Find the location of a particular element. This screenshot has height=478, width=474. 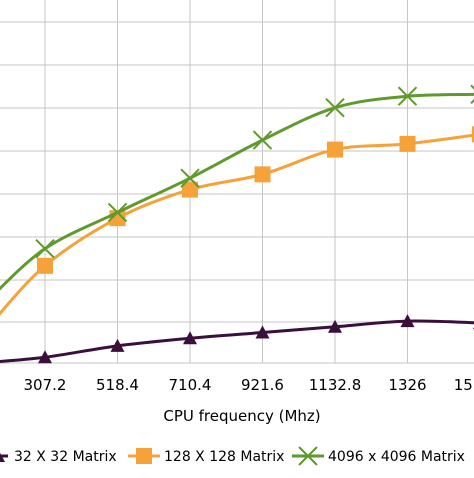

x-axis-label: CPU frequency (Mhz) is located at coordinates (241, 416).